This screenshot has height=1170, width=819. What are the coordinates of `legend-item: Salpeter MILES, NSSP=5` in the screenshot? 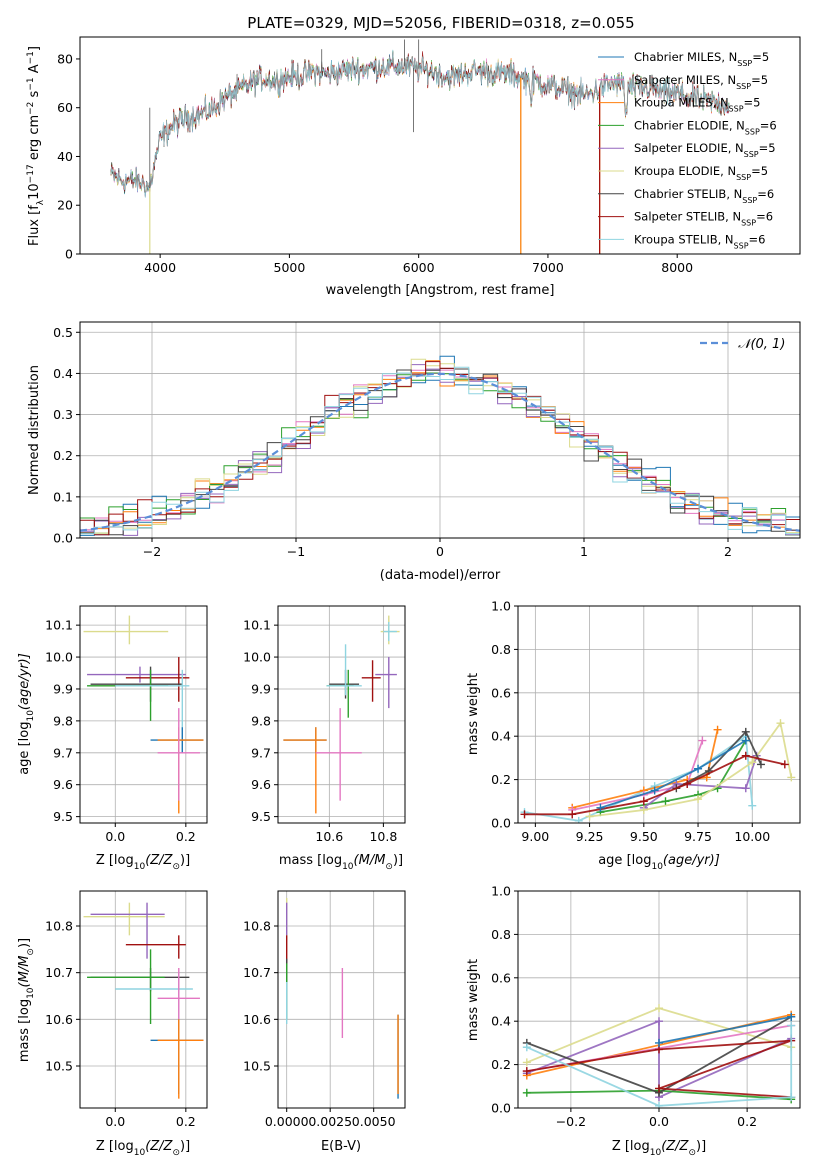 It's located at (683, 82).